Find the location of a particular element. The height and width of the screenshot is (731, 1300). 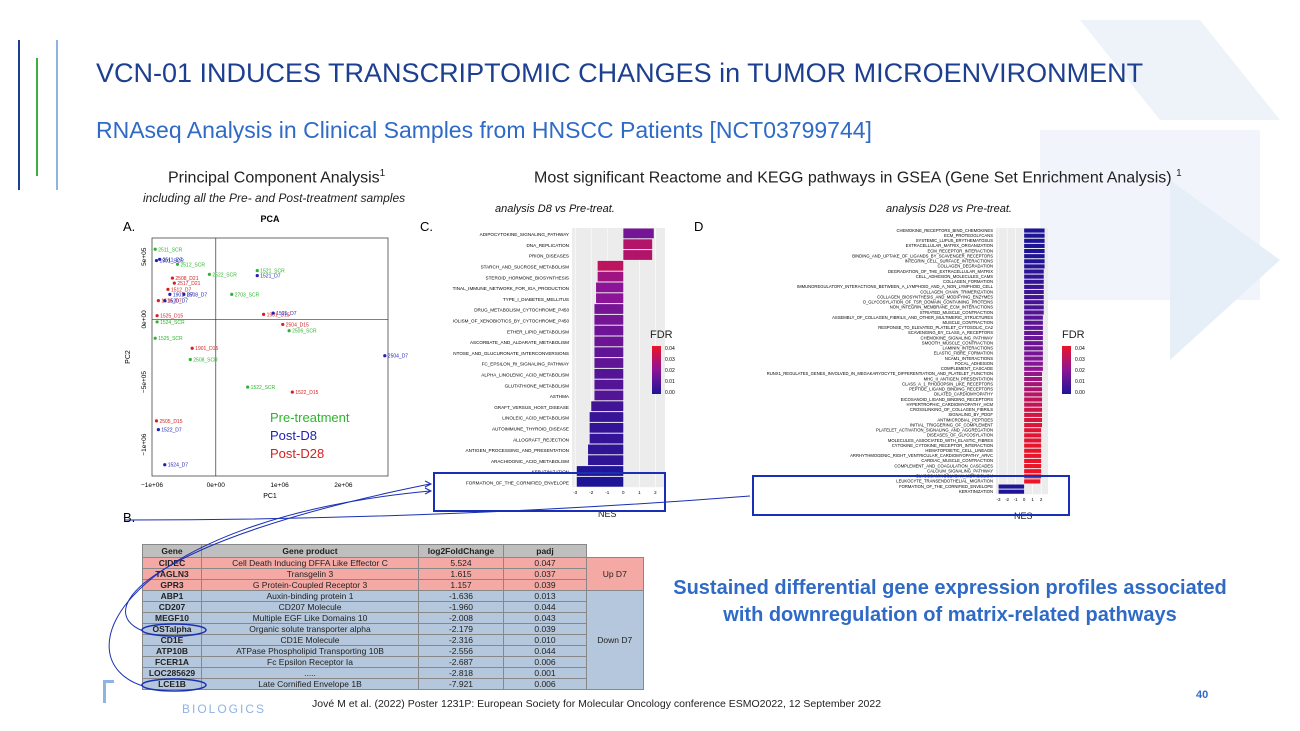

gsea-category-label: ALPHA_LINOLENIC_ACID_METABOLISM is located at coordinates (525, 375).